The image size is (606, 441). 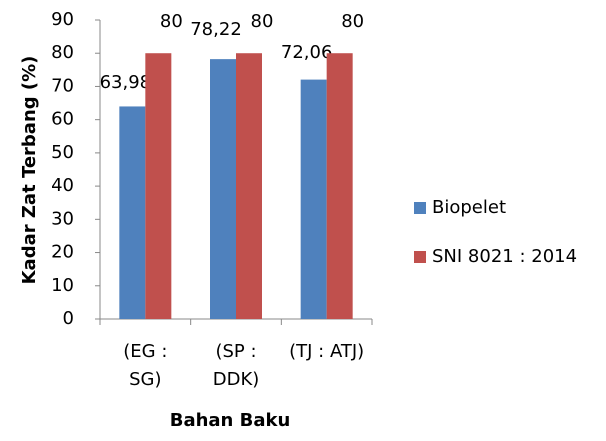 What do you see at coordinates (327, 351) in the screenshot?
I see `x-tick-label: (TJ : ATJ)` at bounding box center [327, 351].